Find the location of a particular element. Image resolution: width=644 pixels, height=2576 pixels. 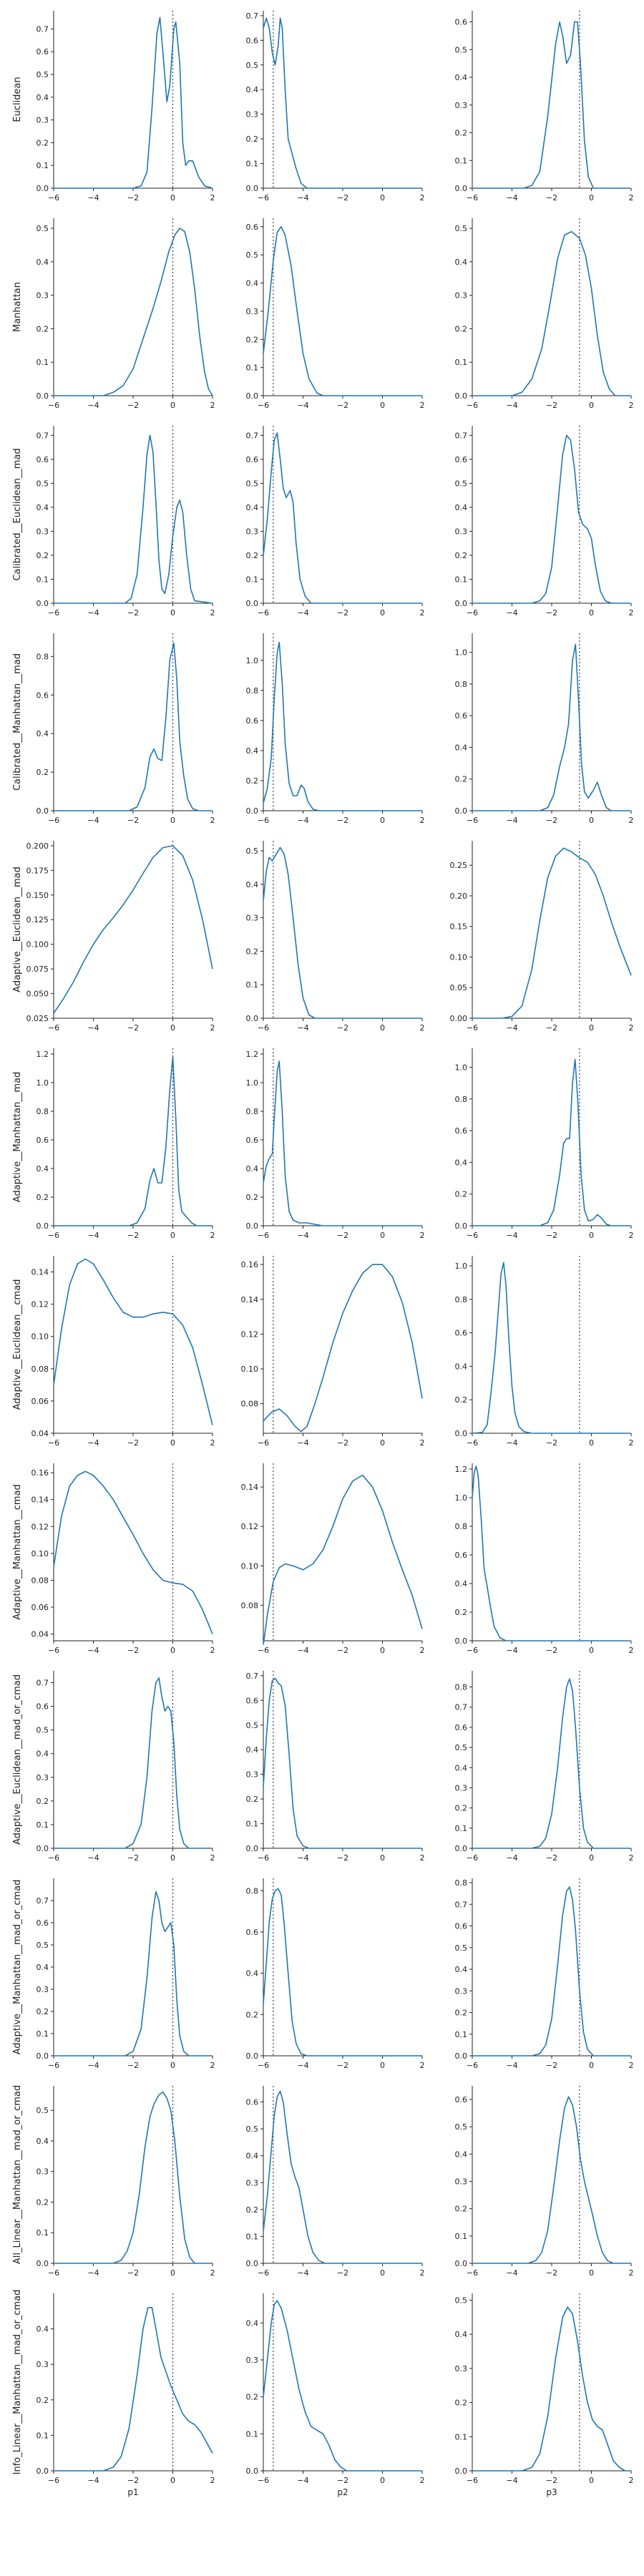

y-tick-label: 0.10 is located at coordinates (40, 1553).